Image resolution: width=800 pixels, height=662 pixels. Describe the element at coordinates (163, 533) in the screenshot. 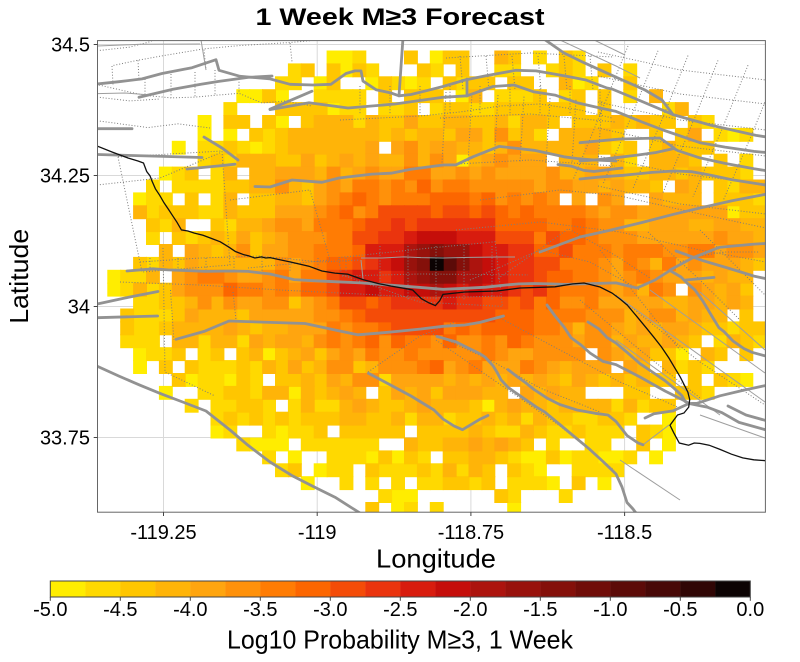

I see `svg-text: -119.25` at that location.